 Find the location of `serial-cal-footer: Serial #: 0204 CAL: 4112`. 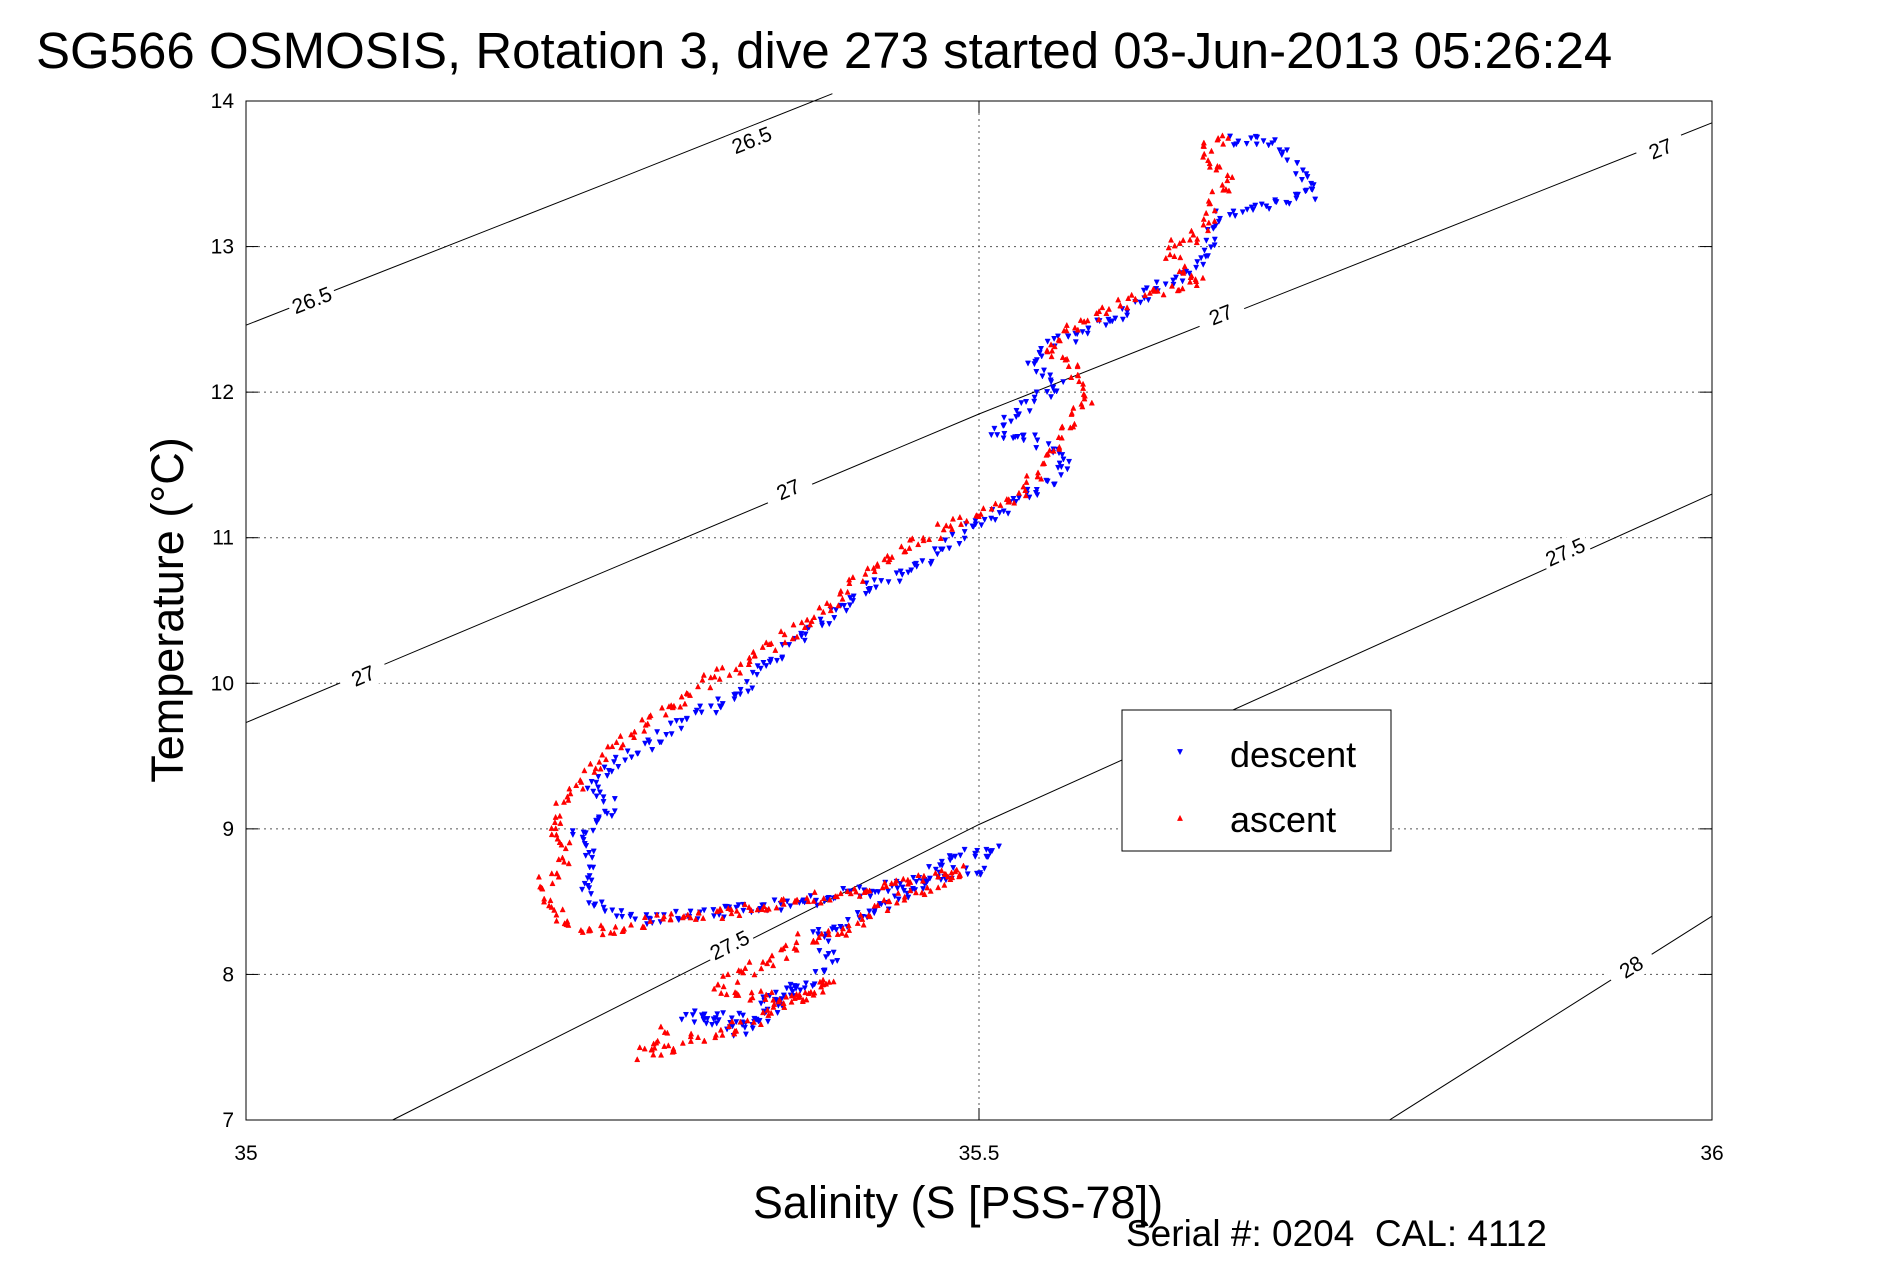

serial-cal-footer: Serial #: 0204 CAL: 4112 is located at coordinates (1336, 1233).